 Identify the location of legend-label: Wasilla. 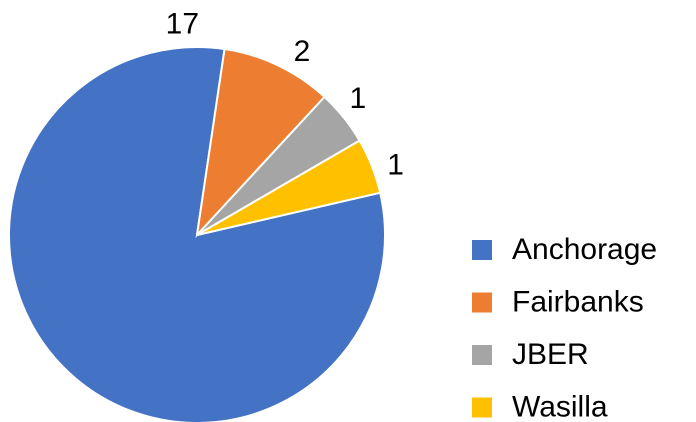
(560, 406).